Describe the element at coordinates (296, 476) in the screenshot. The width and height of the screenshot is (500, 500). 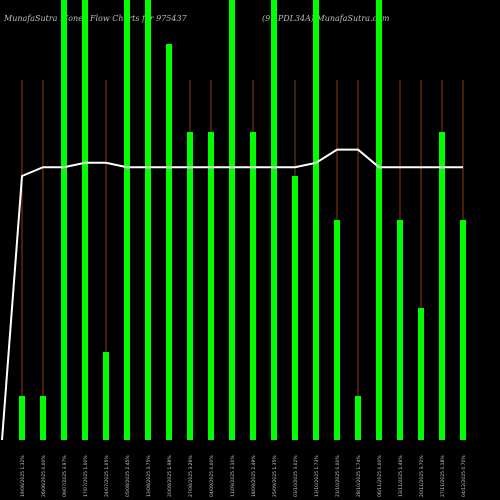
I see `x-tick-label: 03/10/2025 3.02%` at that location.